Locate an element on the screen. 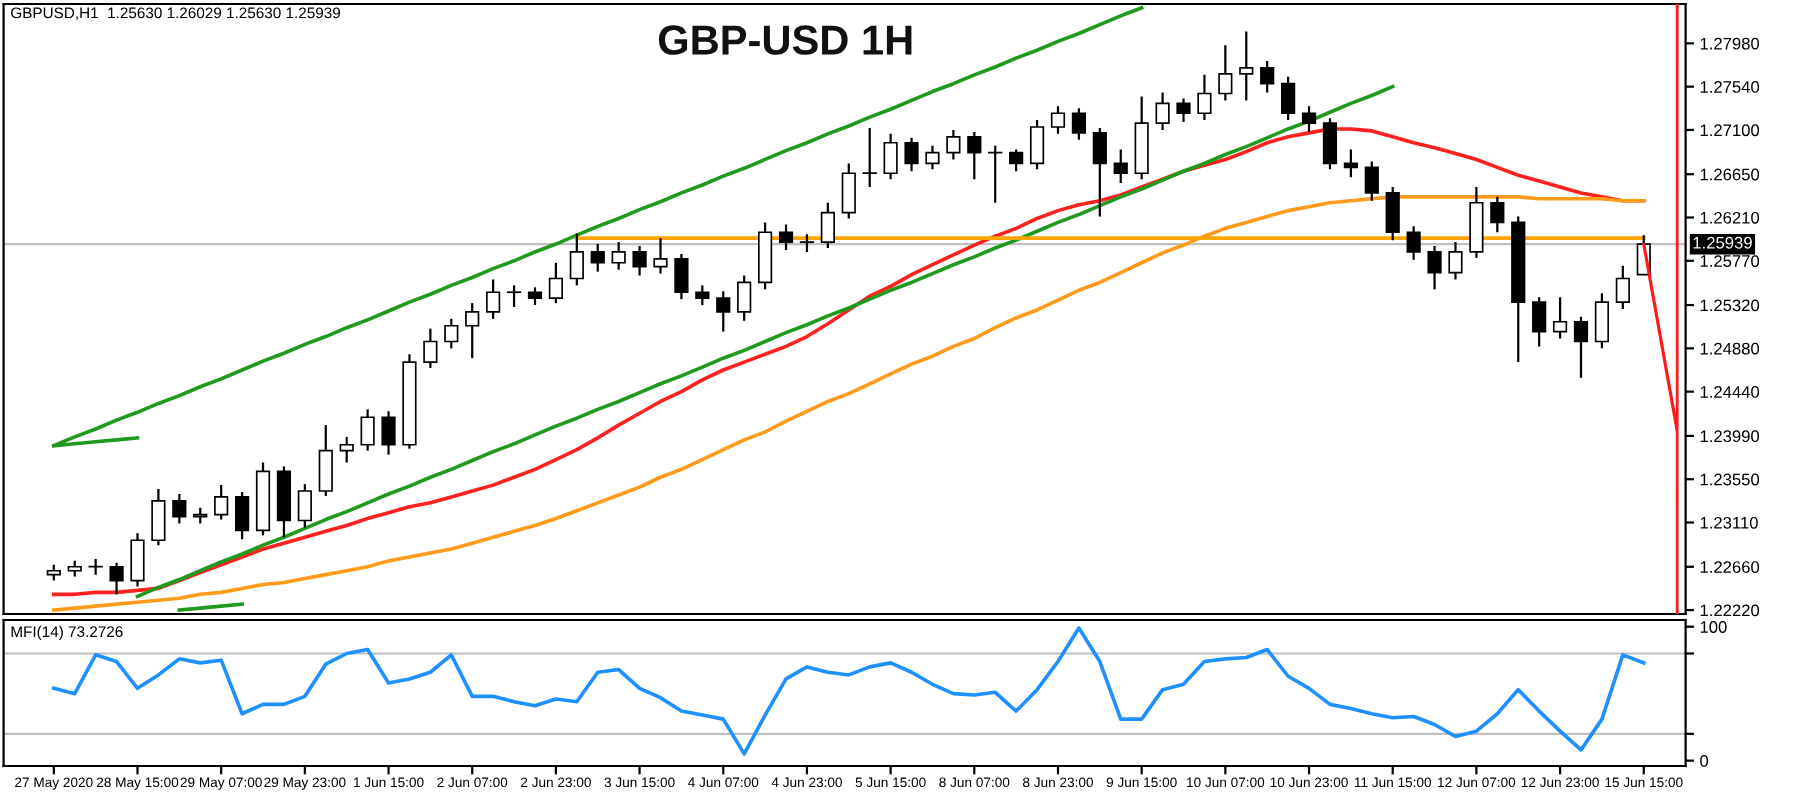  y-tick-label: 0 is located at coordinates (1704, 761).